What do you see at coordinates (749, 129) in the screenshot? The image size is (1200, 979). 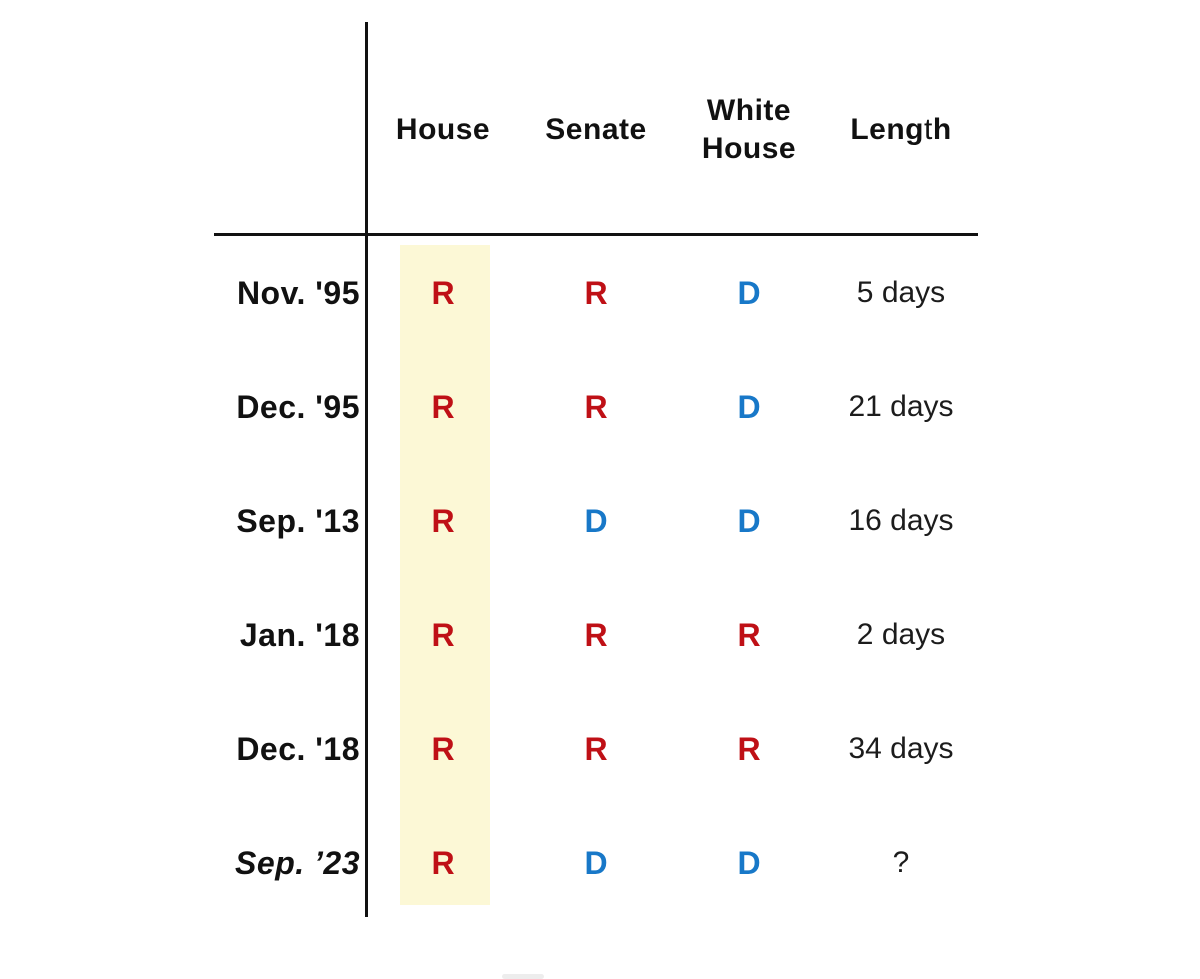 I see `column-header-white-house: White House` at bounding box center [749, 129].